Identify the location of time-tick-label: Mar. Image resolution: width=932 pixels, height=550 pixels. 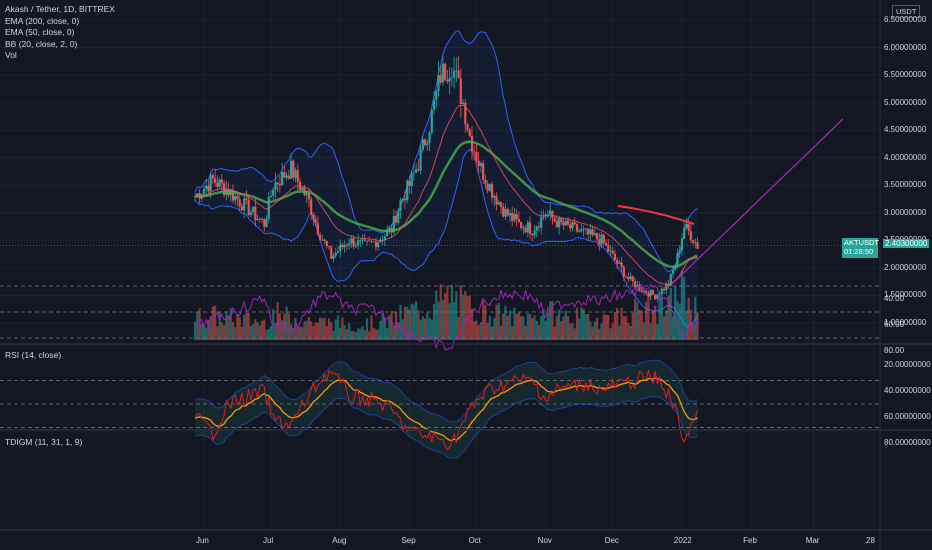
(812, 540).